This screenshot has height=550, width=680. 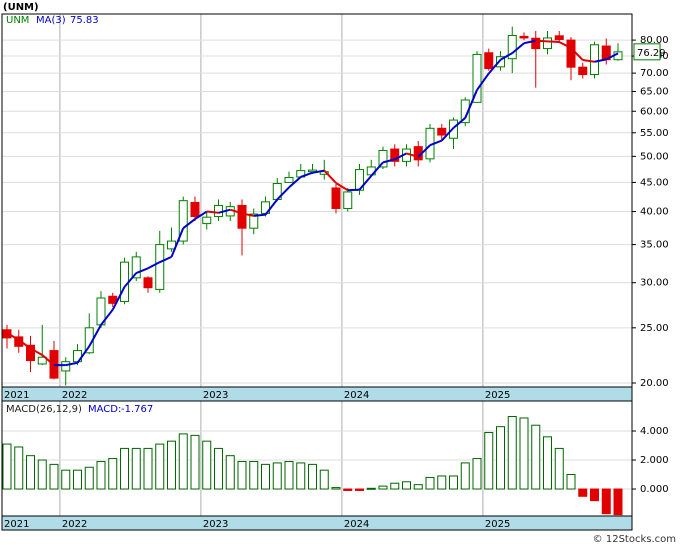 I want to click on footer: © 12Stocks.com, so click(x=634, y=539).